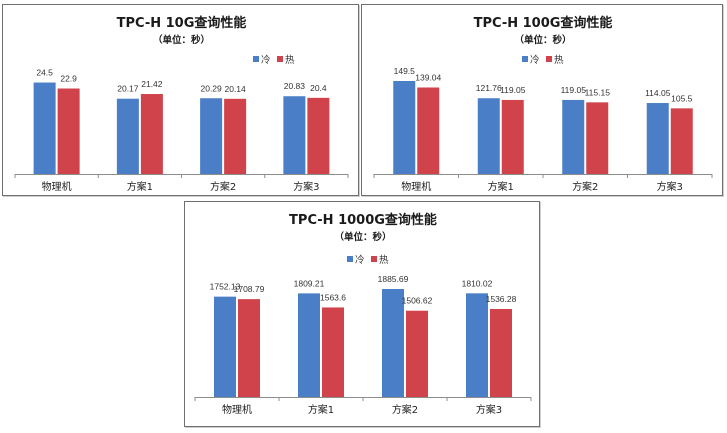 The image size is (727, 433). I want to click on data-label-hot: 105.5, so click(682, 98).